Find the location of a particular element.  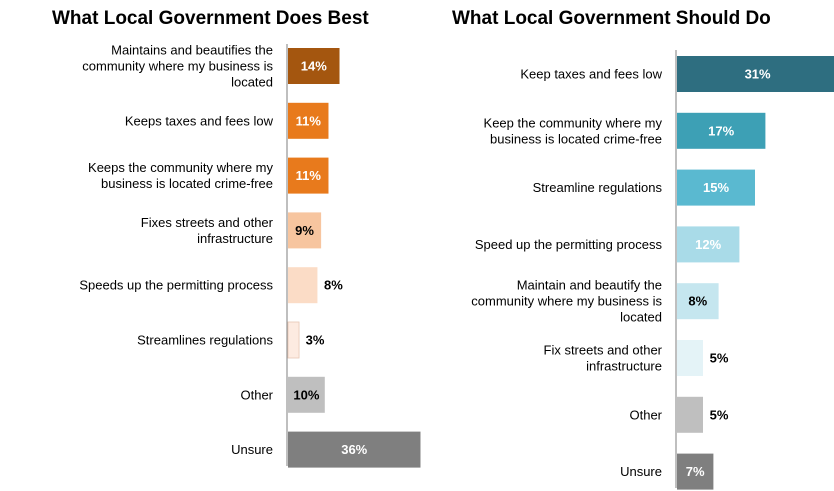

value-label: 12% is located at coordinates (708, 244).